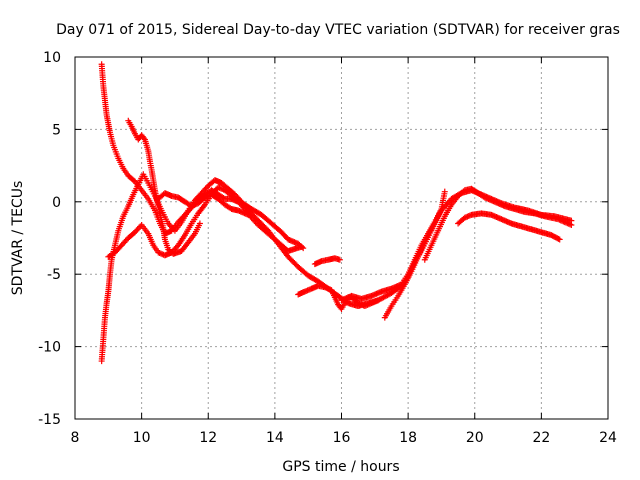 The height and width of the screenshot is (480, 640). I want to click on x-tick-label: 12, so click(208, 438).